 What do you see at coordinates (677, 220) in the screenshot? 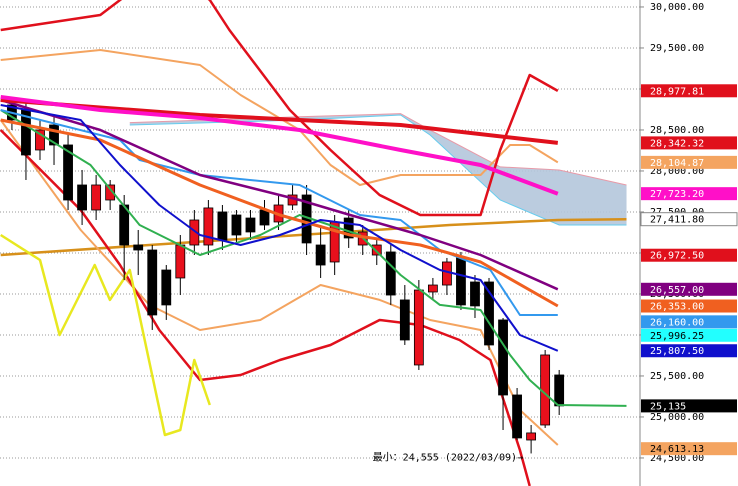
I see `price-tag-label: 27,411.80` at bounding box center [677, 220].